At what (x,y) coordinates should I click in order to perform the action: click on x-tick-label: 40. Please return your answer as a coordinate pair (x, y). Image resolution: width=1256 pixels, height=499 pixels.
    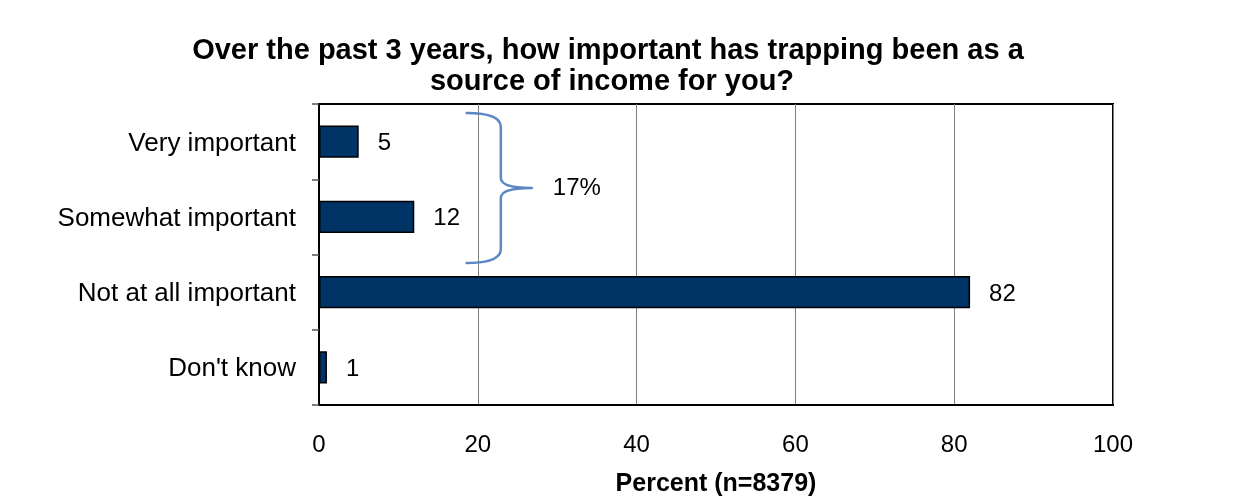
    Looking at the image, I should click on (636, 443).